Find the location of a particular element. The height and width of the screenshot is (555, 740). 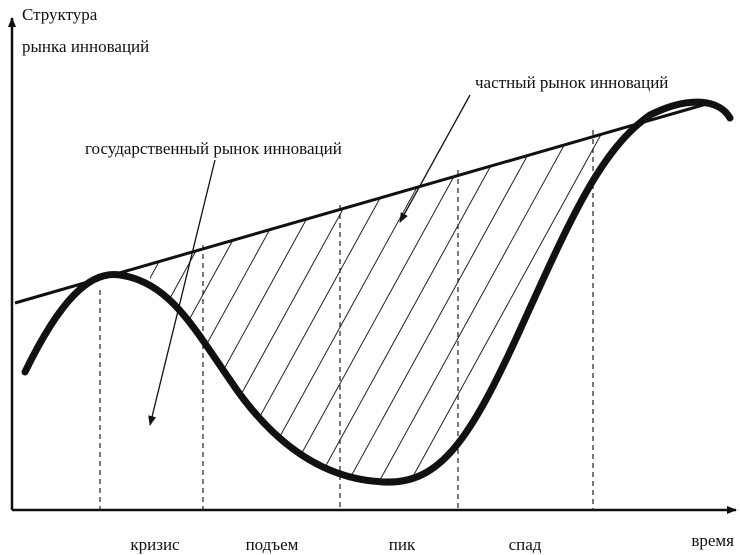

y-label: Структура is located at coordinates (60, 14).